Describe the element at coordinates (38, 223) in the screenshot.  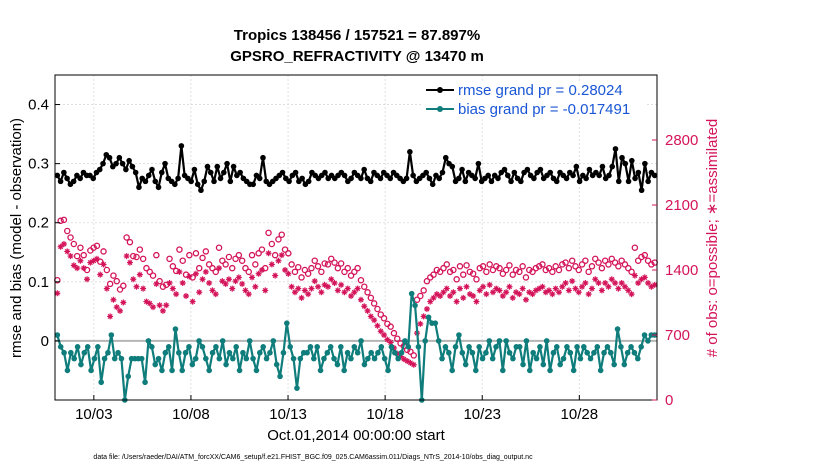
I see `left-tick-label: 0.2` at that location.